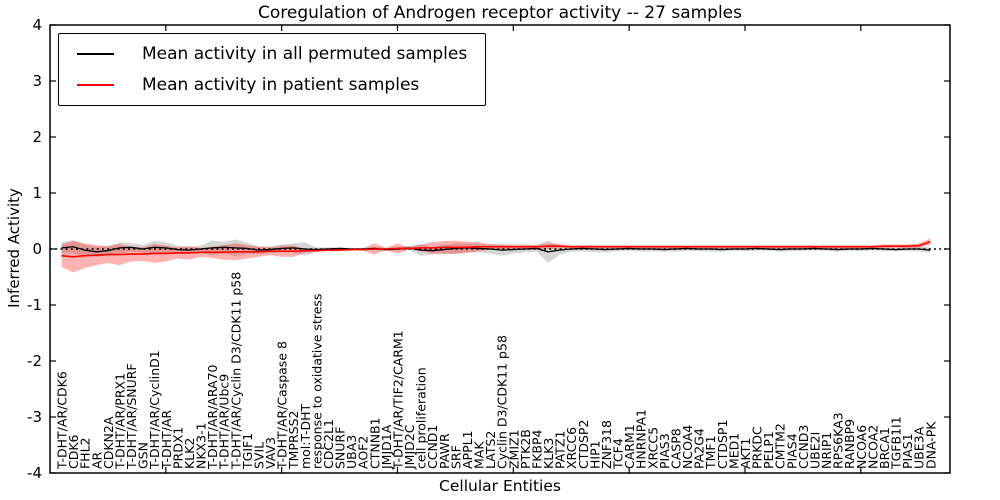 Image resolution: width=1000 pixels, height=500 pixels. I want to click on legend-item-permuted: Mean activity in all permuted samples, so click(269, 54).